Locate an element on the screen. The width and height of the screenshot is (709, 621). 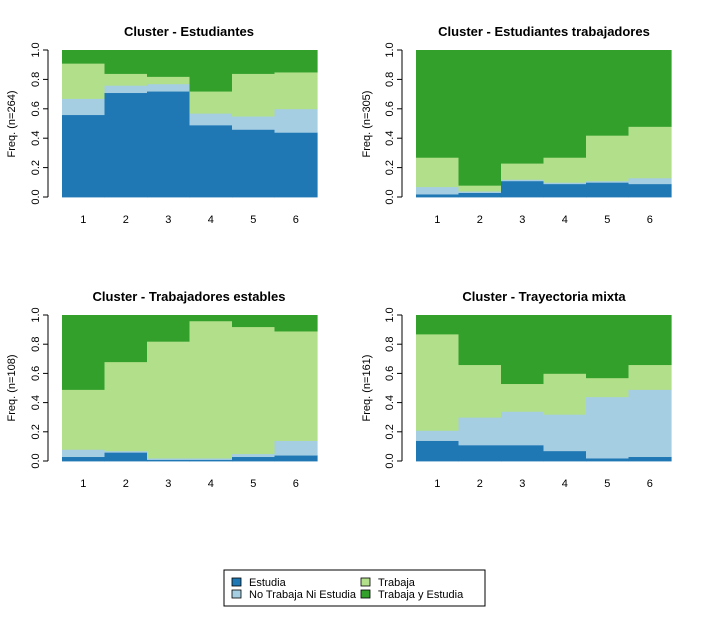
x-tick-label: 5 is located at coordinates (607, 220).